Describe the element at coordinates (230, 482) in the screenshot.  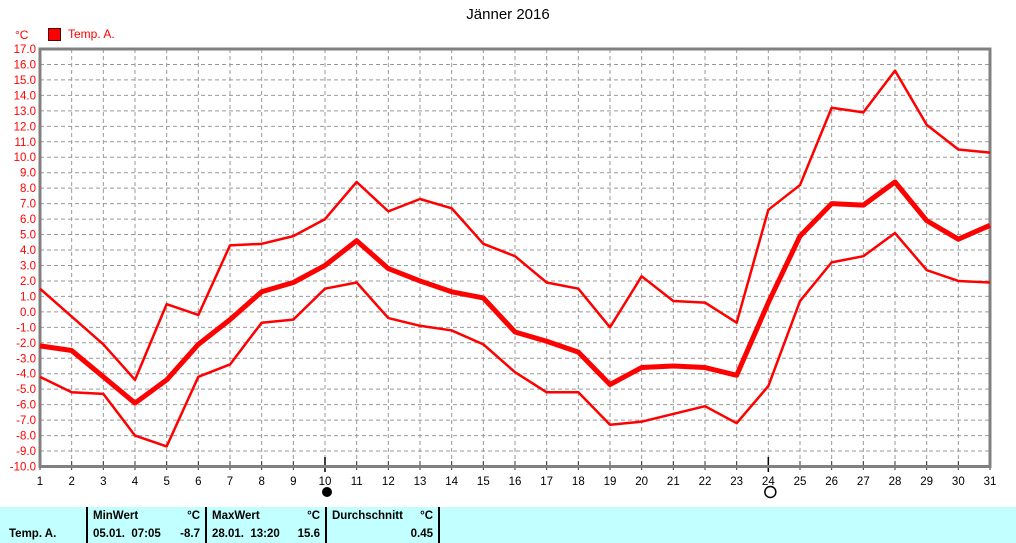
I see `x-tick-label: 7` at that location.